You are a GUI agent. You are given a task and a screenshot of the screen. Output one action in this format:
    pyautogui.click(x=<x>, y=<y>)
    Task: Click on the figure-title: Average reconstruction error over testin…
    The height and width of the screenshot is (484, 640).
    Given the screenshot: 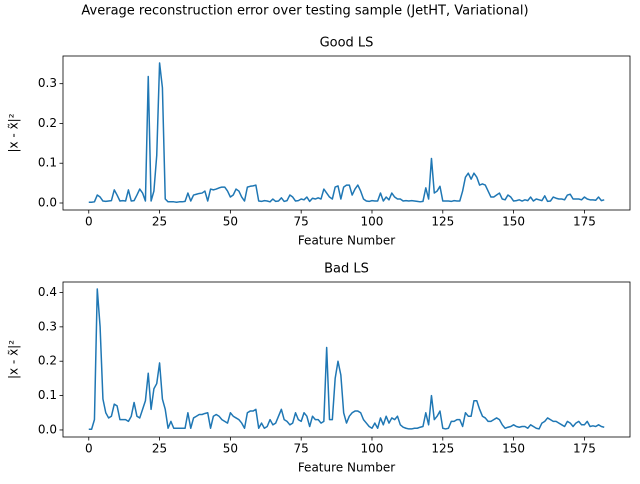 What is the action you would take?
    pyautogui.click(x=304, y=11)
    